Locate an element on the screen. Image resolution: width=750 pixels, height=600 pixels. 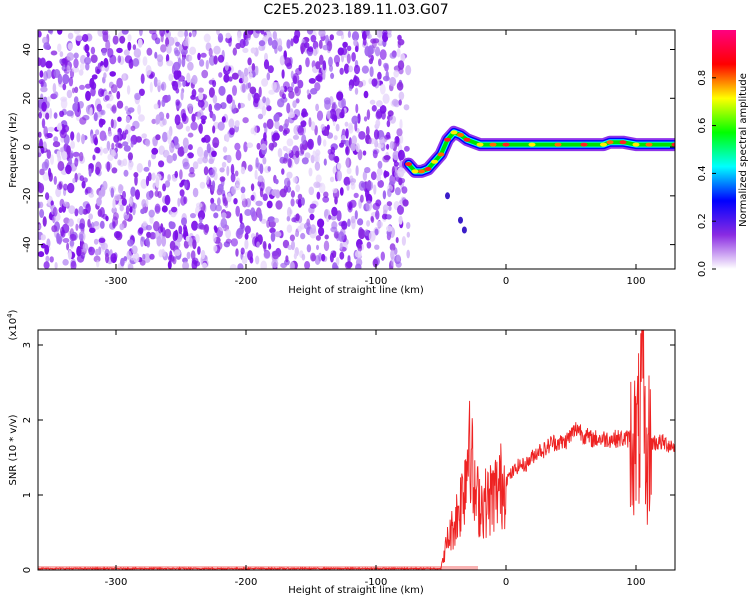
y-tick-label: 3 is located at coordinates (27, 345).